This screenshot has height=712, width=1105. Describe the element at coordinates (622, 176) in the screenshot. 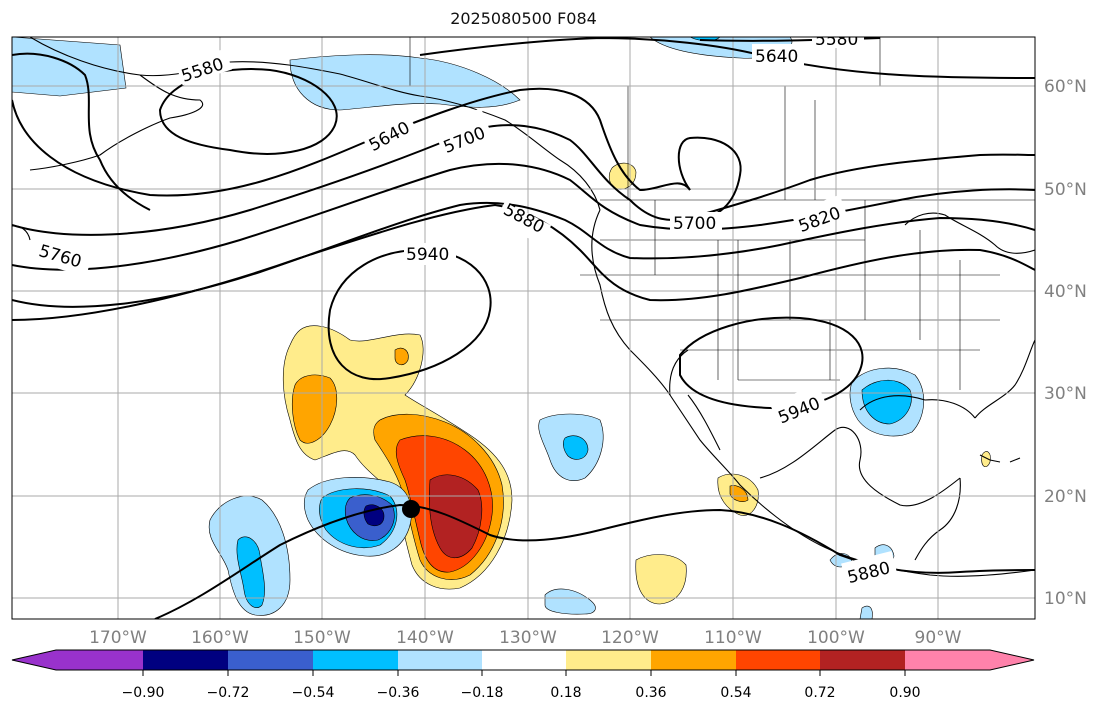

I see `pos-area-canada` at that location.